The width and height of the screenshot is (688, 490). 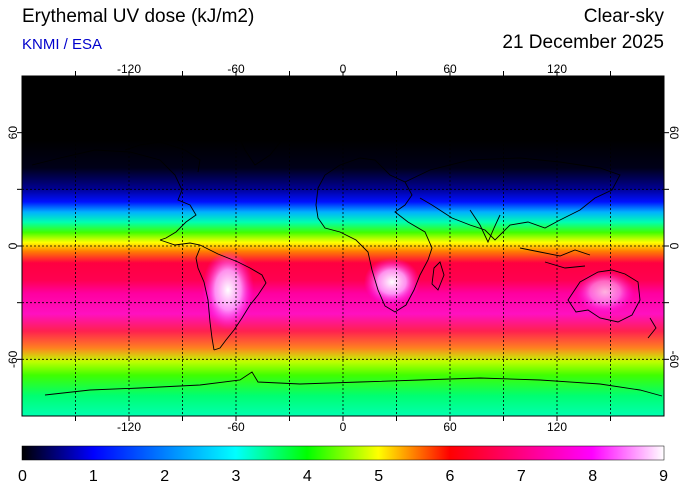 I want to click on date-label: 21 December 2025, so click(x=583, y=42).